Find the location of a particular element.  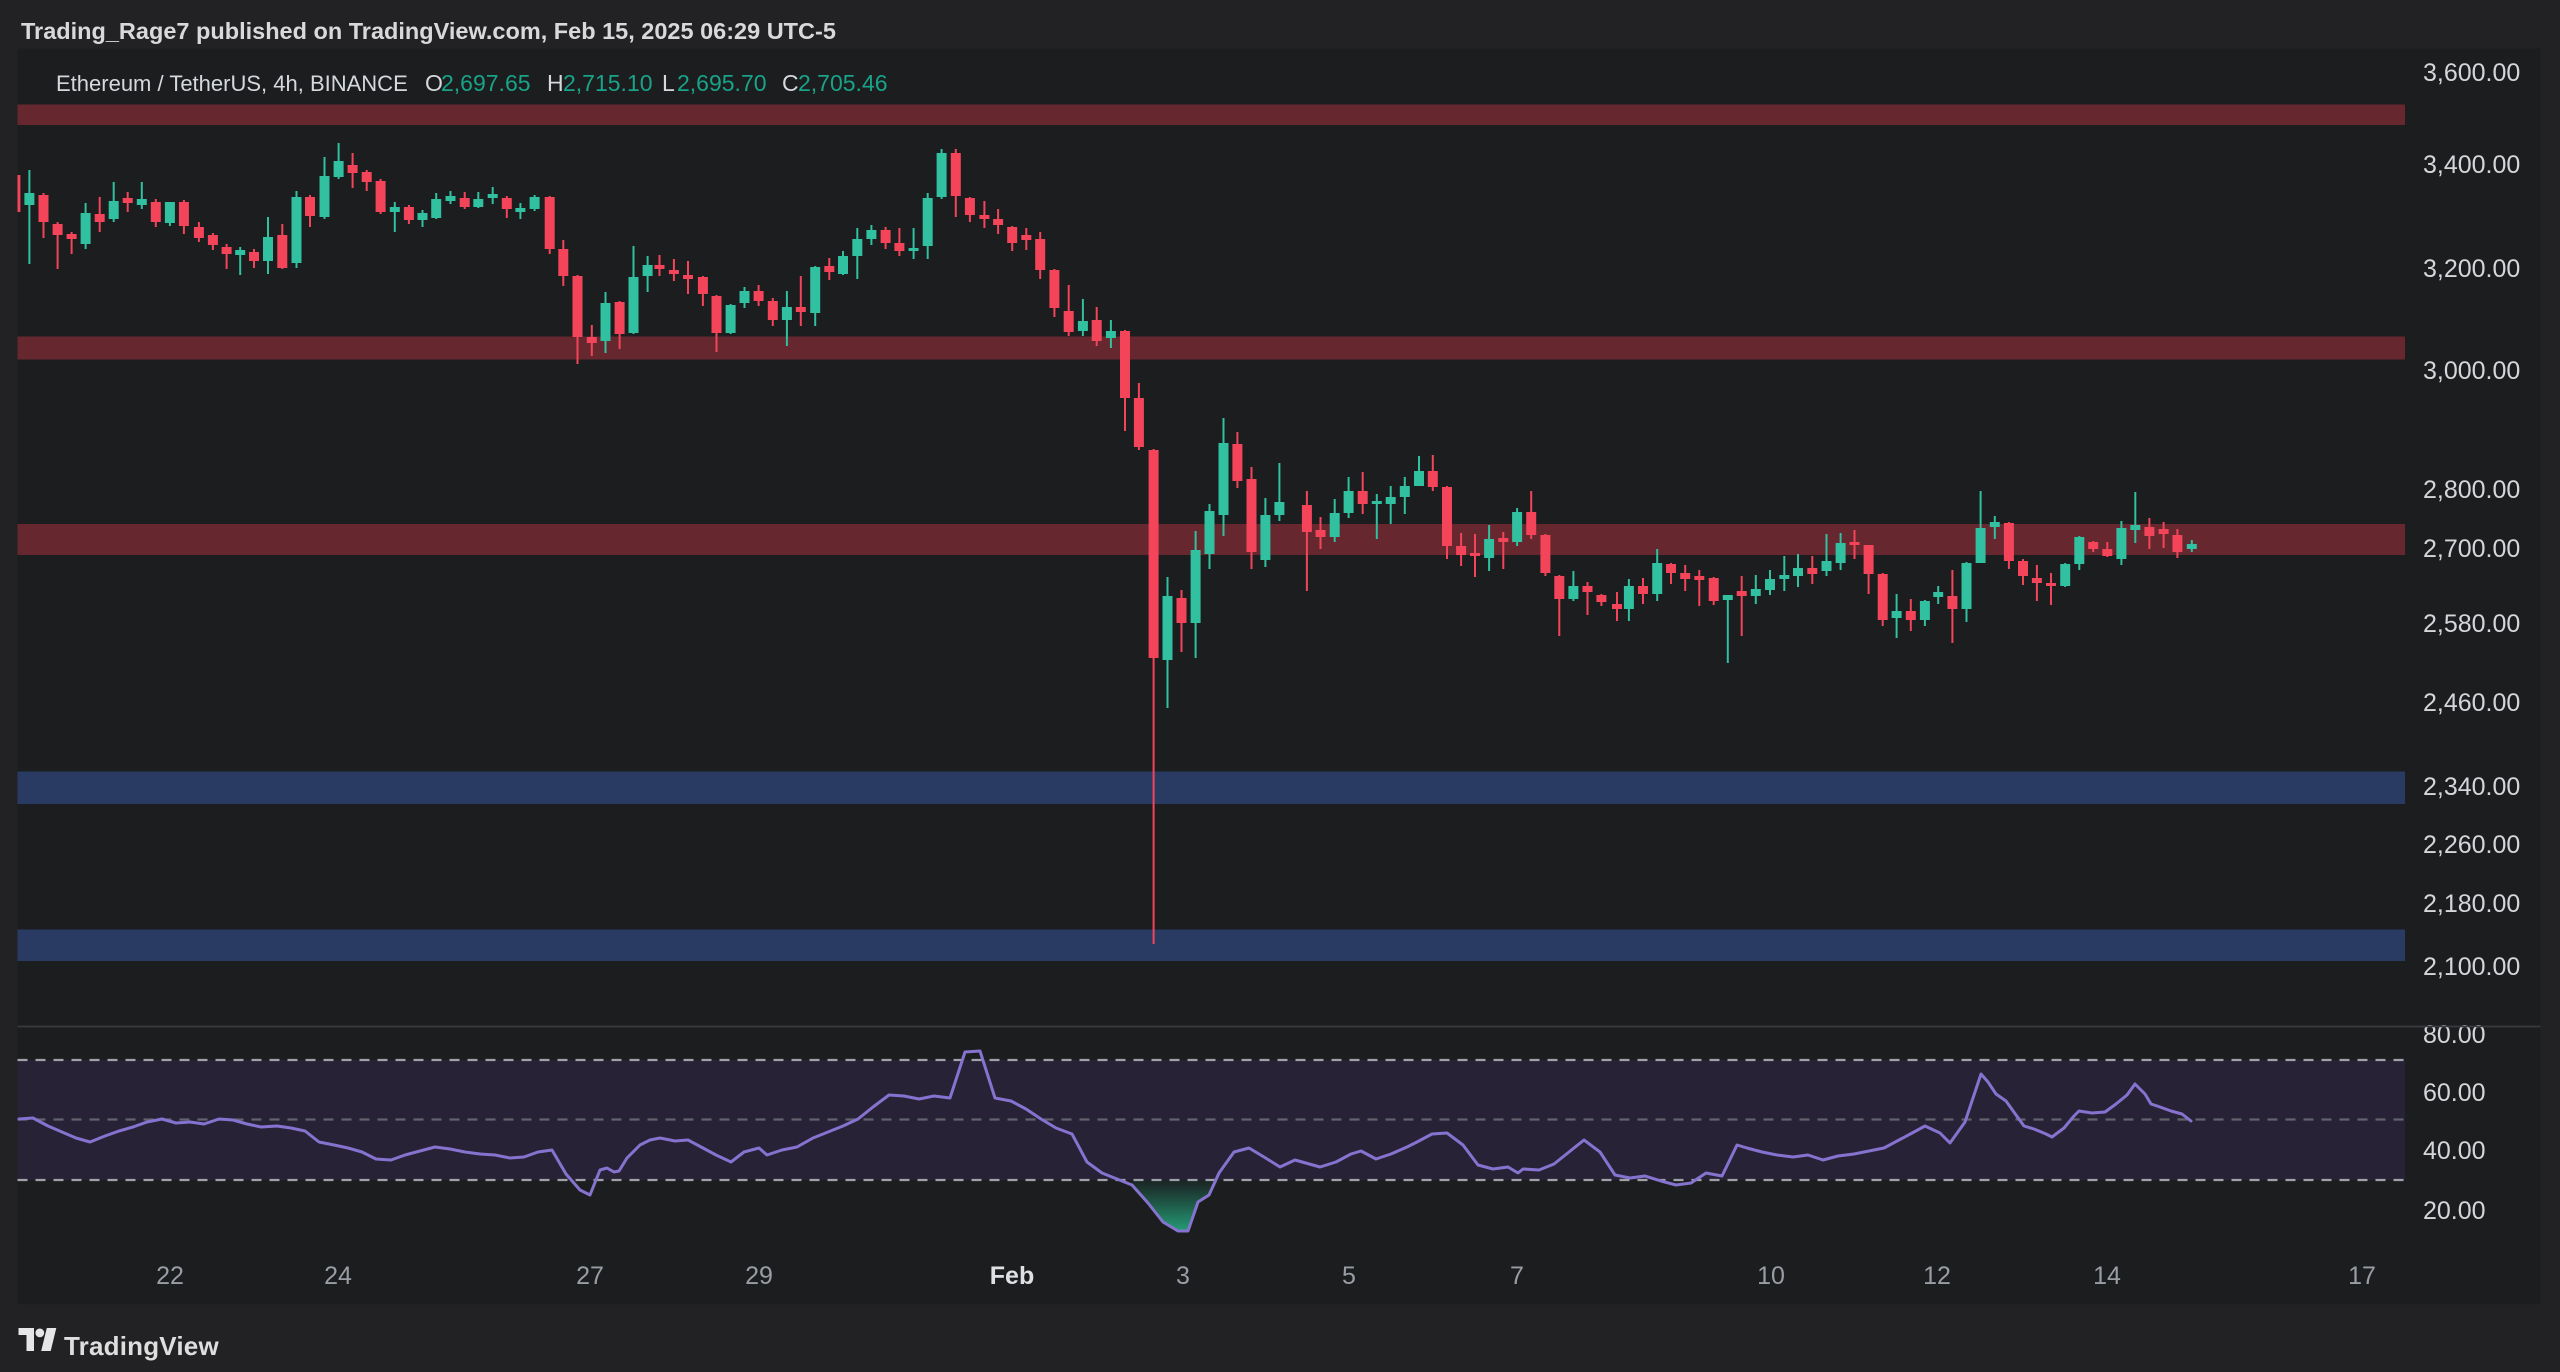

svg-text: 3 is located at coordinates (1183, 1276).